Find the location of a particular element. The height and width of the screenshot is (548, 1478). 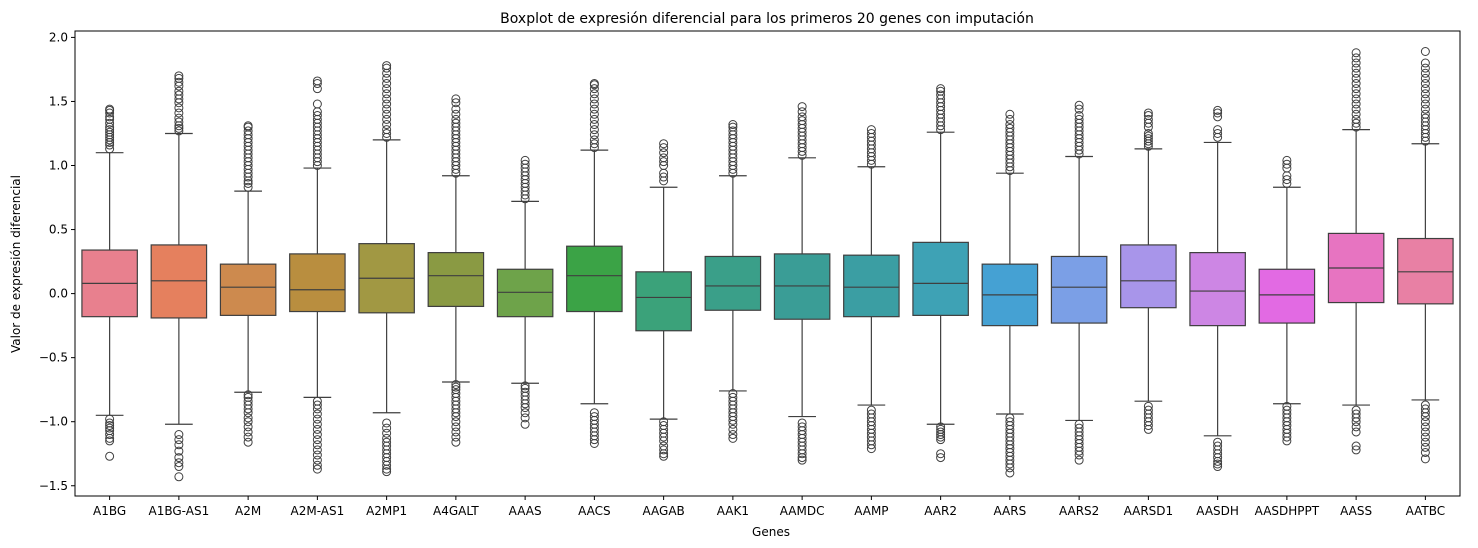

box-group-aasdhppt is located at coordinates (1287, 300).